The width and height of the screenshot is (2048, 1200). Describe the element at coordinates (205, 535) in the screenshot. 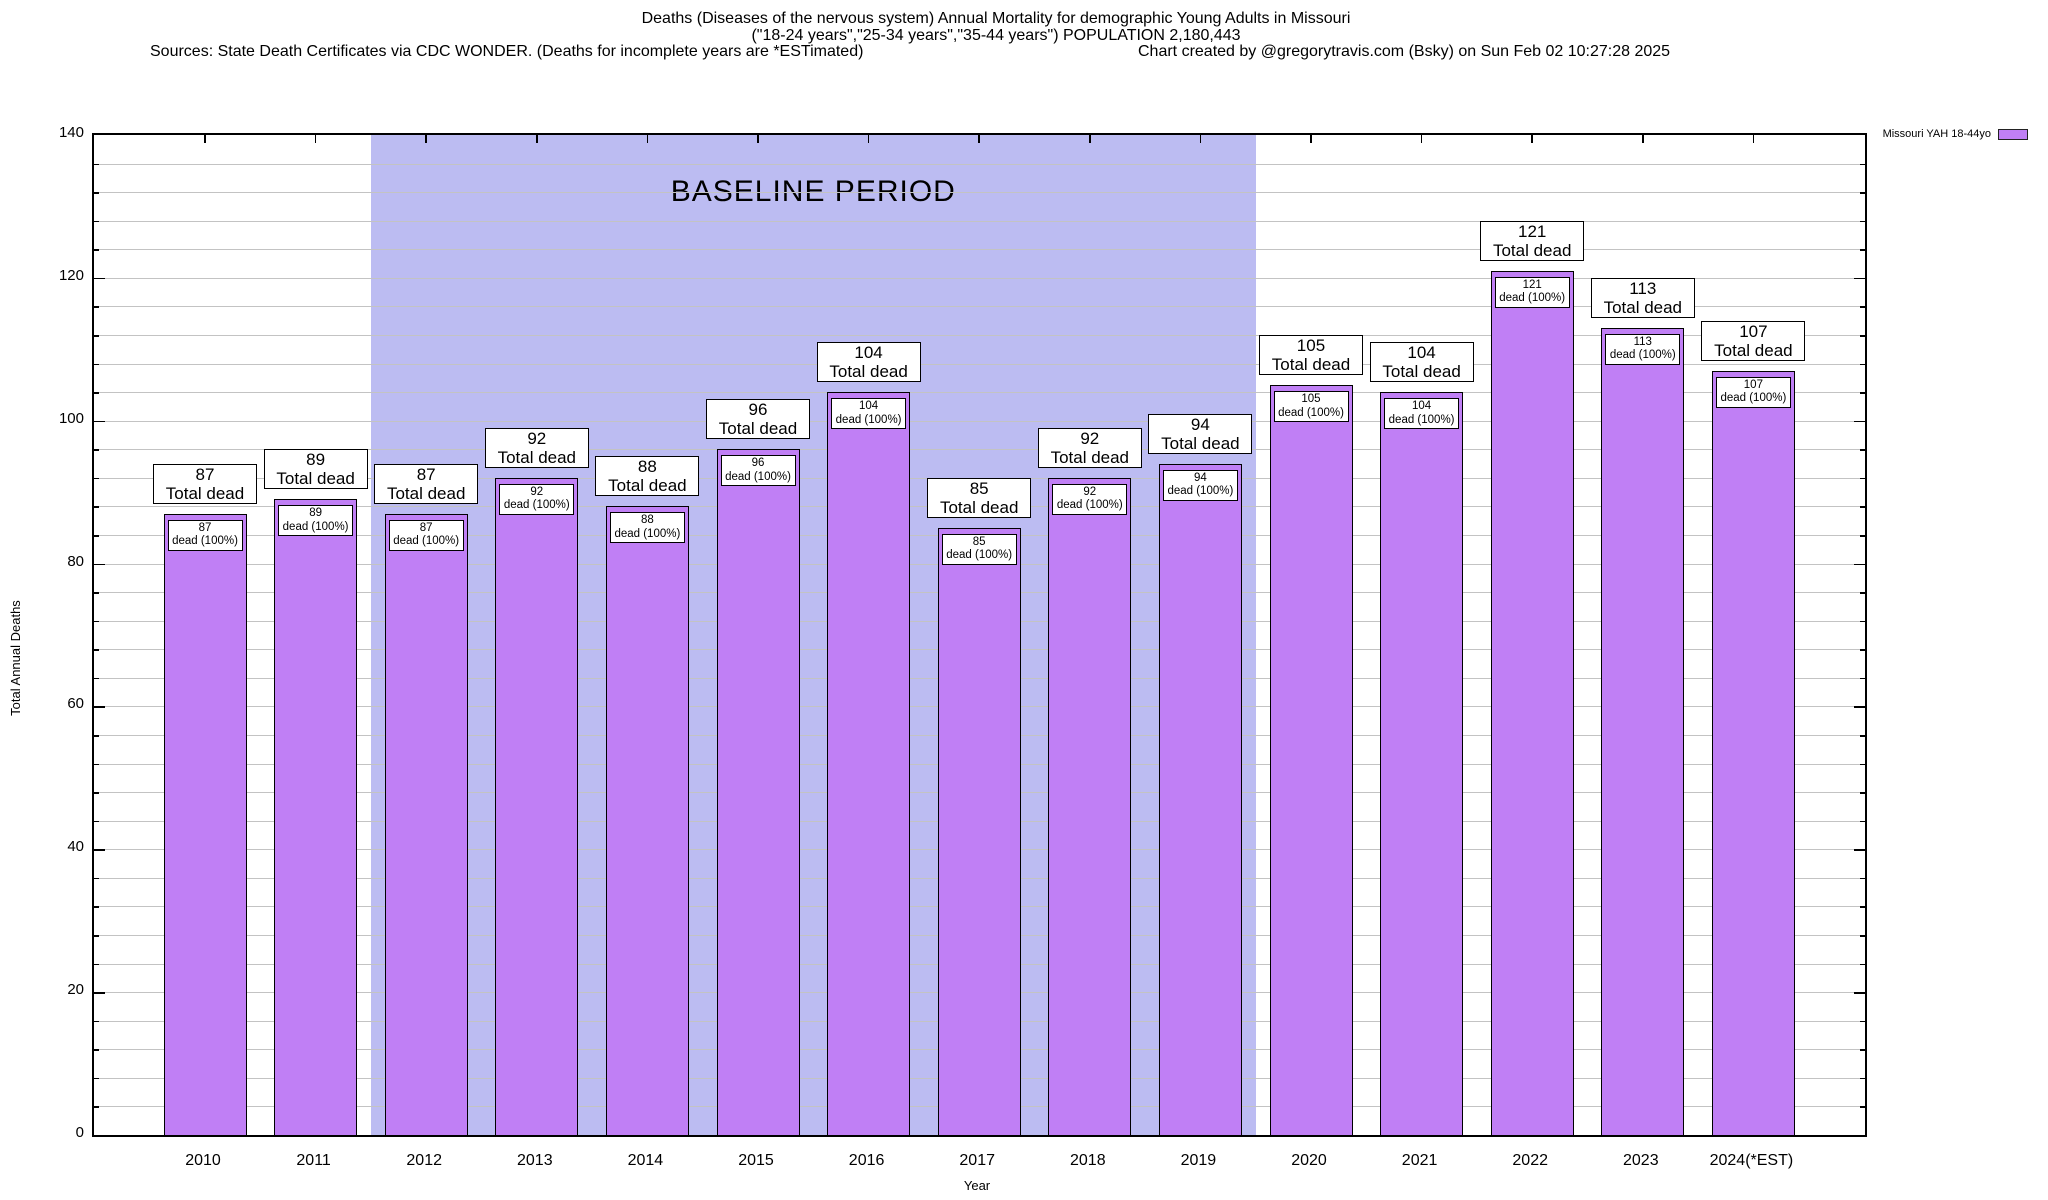

I see `bar-inner-label-2010: 87 dead (100%)` at that location.